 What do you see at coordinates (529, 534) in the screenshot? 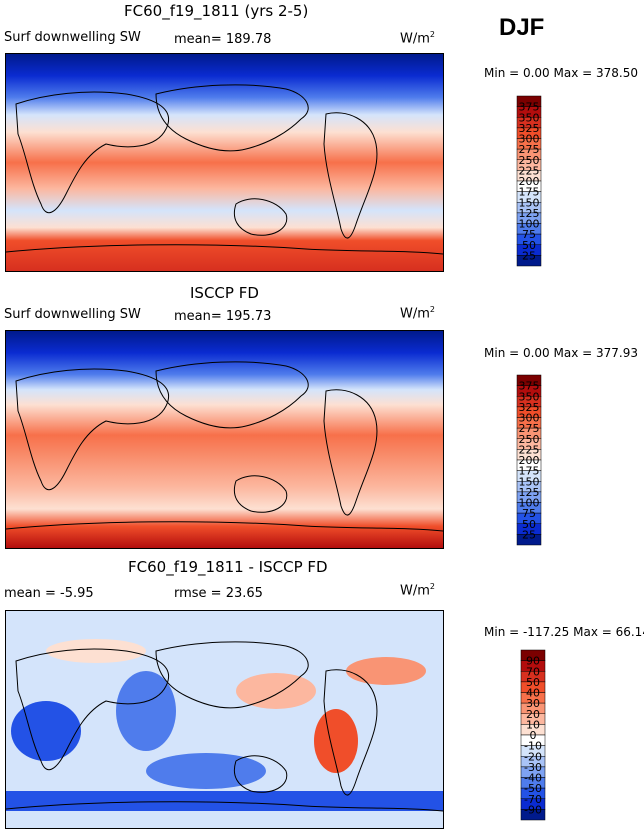
I see `colorbar-2-tick-label: 25` at bounding box center [529, 534].